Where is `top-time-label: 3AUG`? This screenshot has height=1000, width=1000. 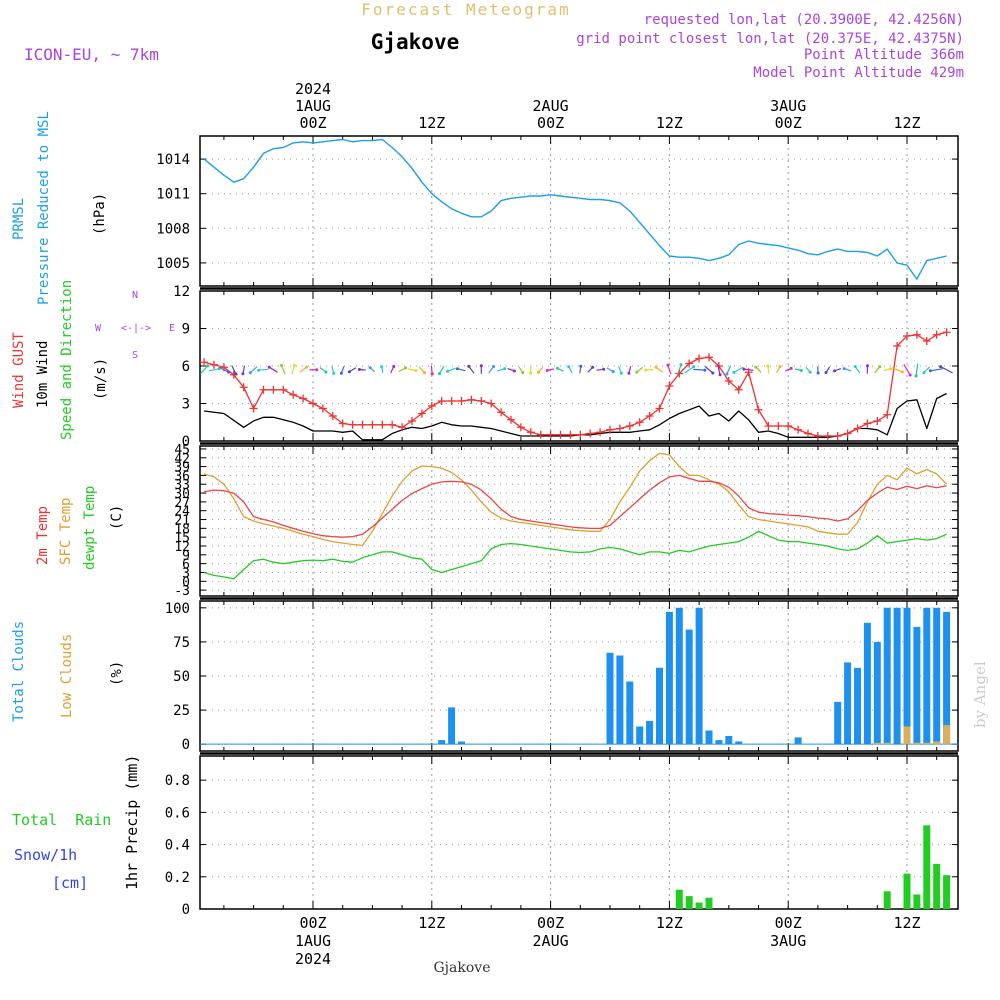
top-time-label: 3AUG is located at coordinates (788, 106).